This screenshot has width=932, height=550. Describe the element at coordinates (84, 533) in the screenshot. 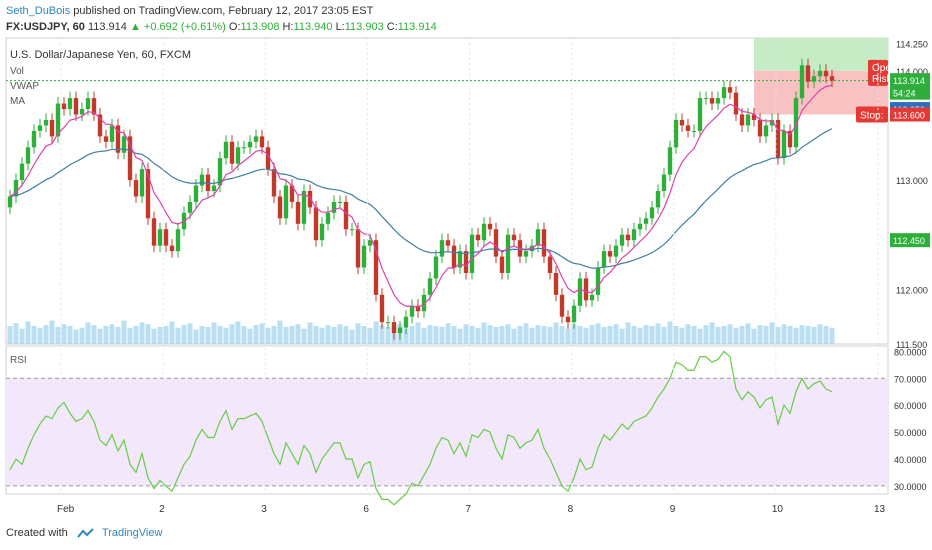

I see `footer: Created with TradingView` at that location.